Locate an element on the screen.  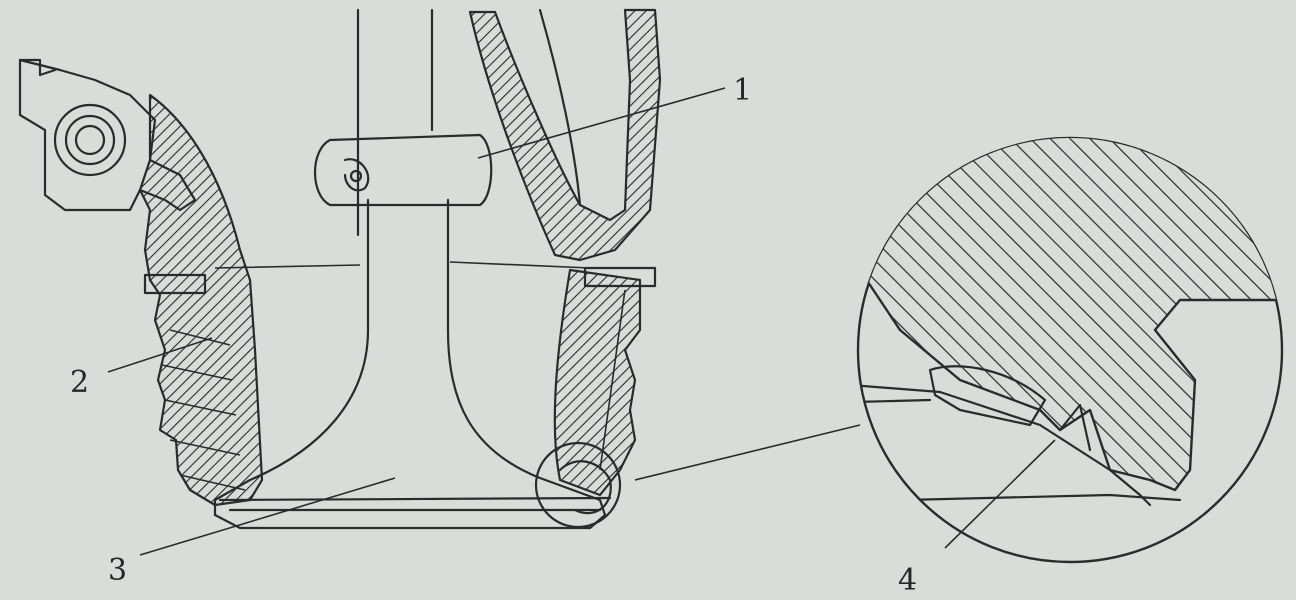
rocker-arm is located at coordinates (107, 135).